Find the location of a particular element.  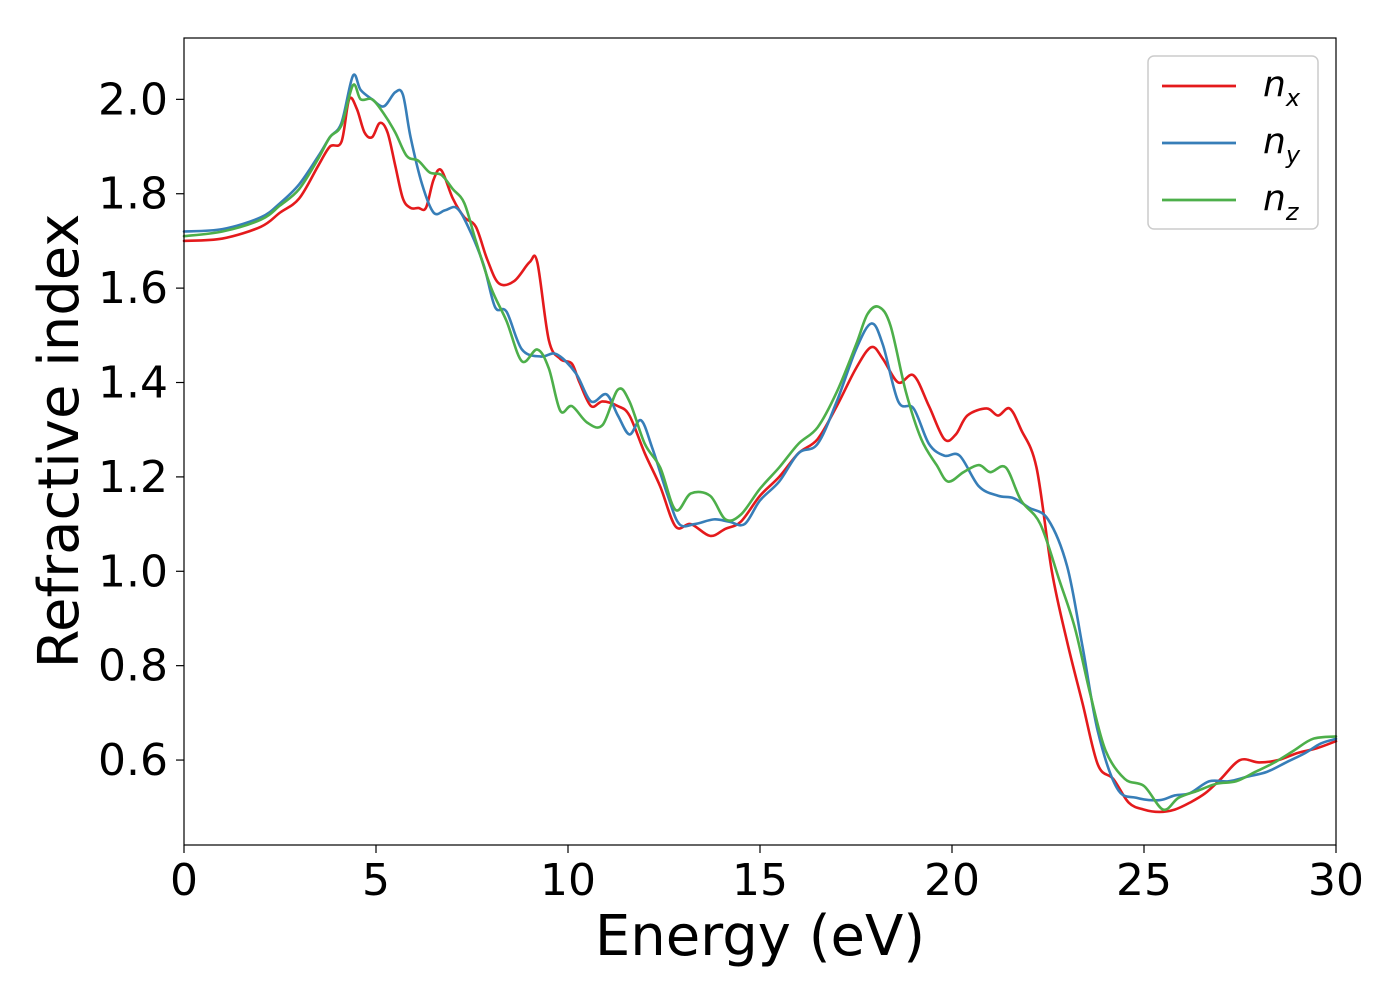

x-tick-label: 20 is located at coordinates (952, 880).